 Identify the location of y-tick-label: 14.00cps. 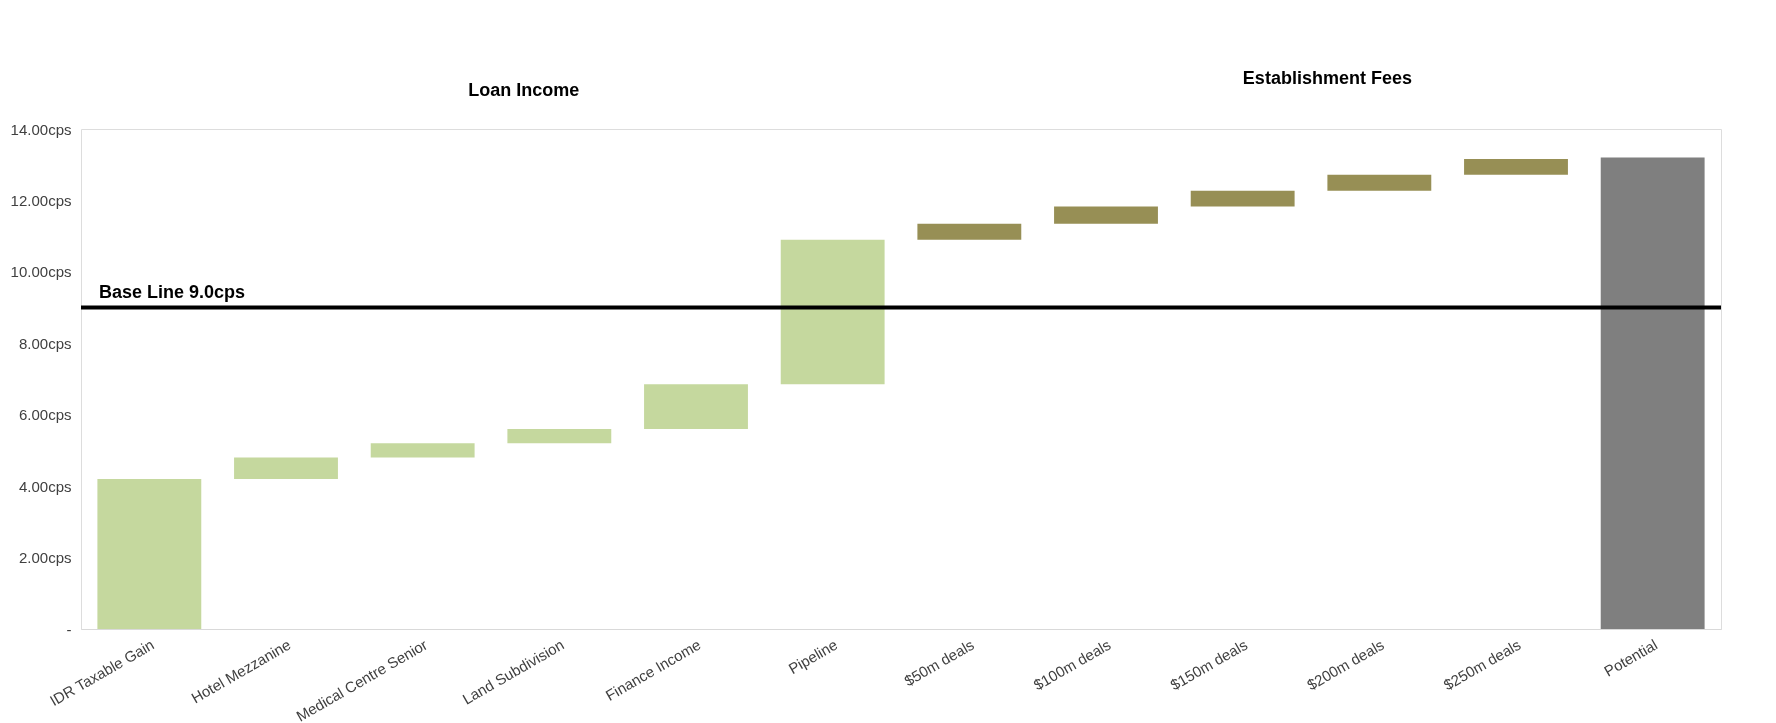
(41, 129).